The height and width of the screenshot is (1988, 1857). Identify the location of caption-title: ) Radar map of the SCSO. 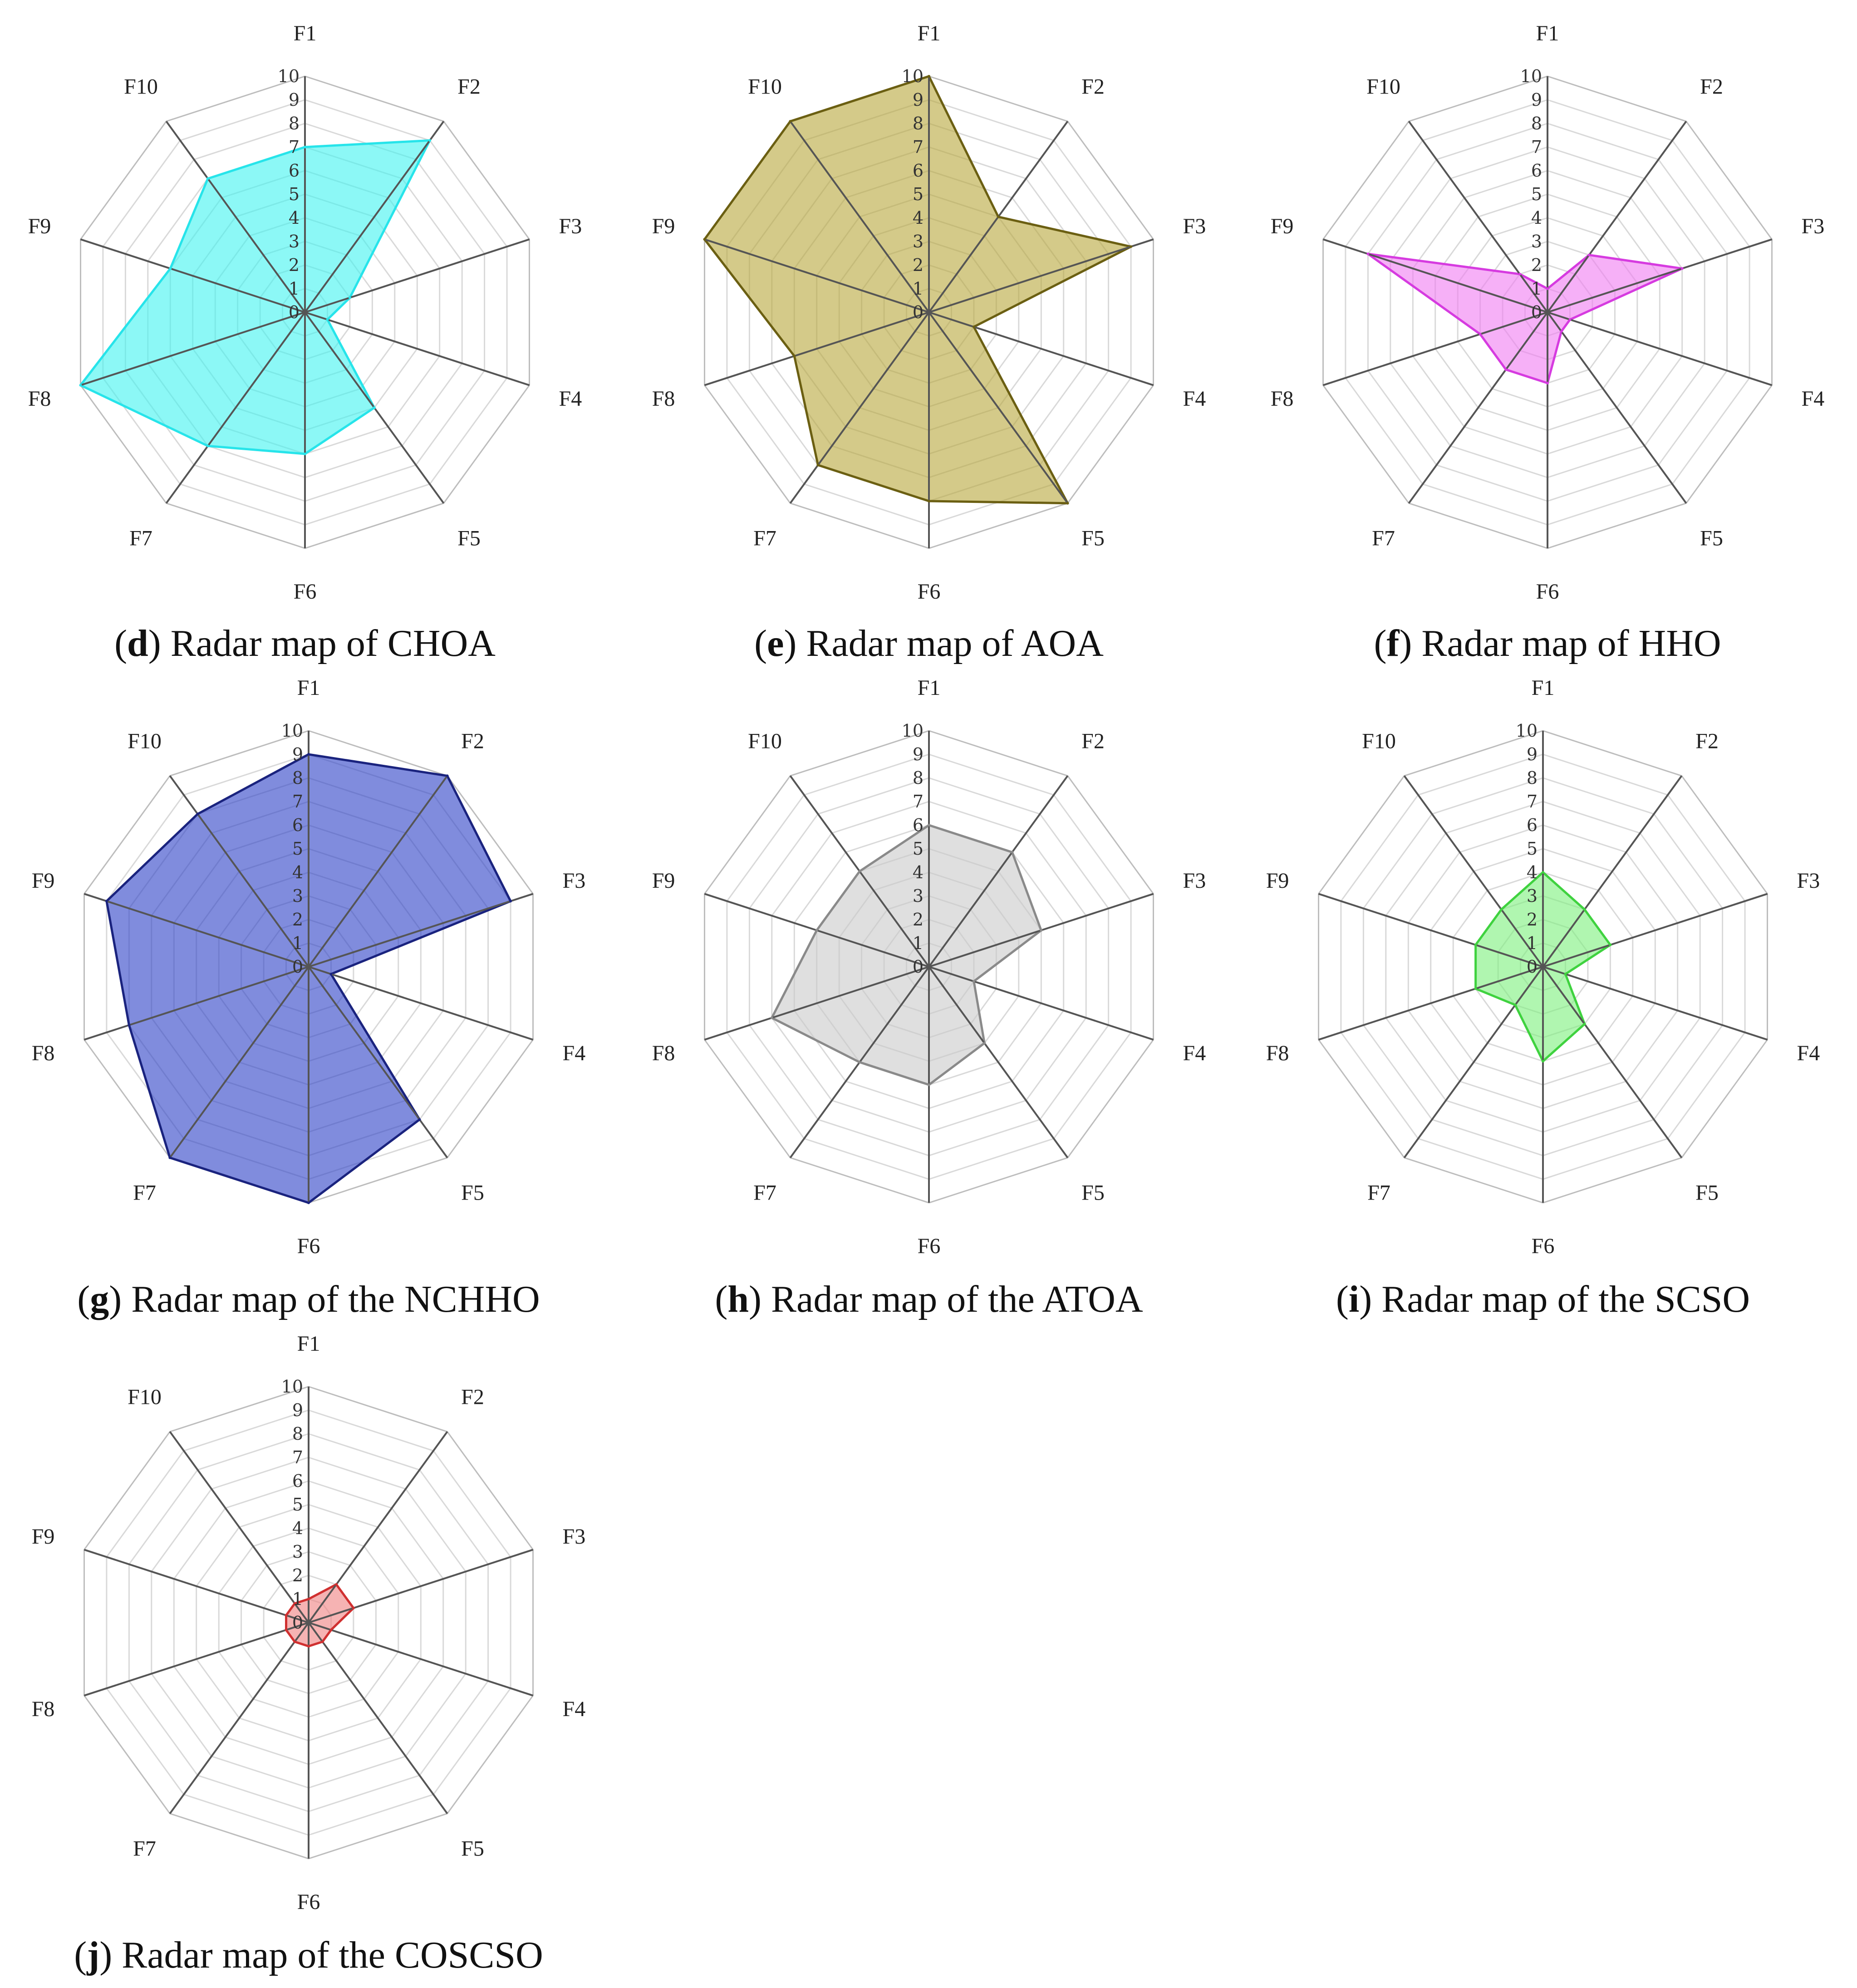
(1554, 1299).